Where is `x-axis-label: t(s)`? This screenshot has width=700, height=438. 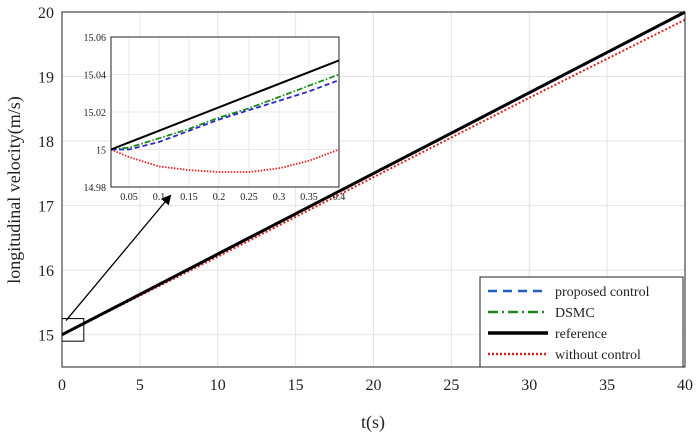 x-axis-label: t(s) is located at coordinates (373, 422).